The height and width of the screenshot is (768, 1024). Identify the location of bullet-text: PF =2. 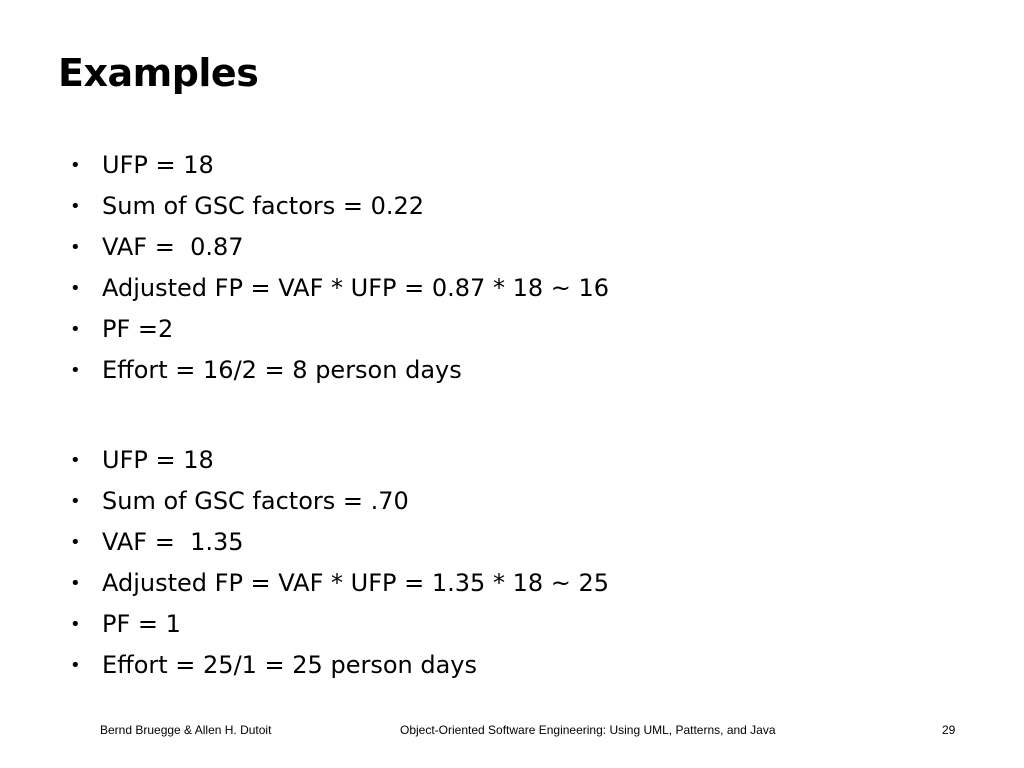
(138, 329).